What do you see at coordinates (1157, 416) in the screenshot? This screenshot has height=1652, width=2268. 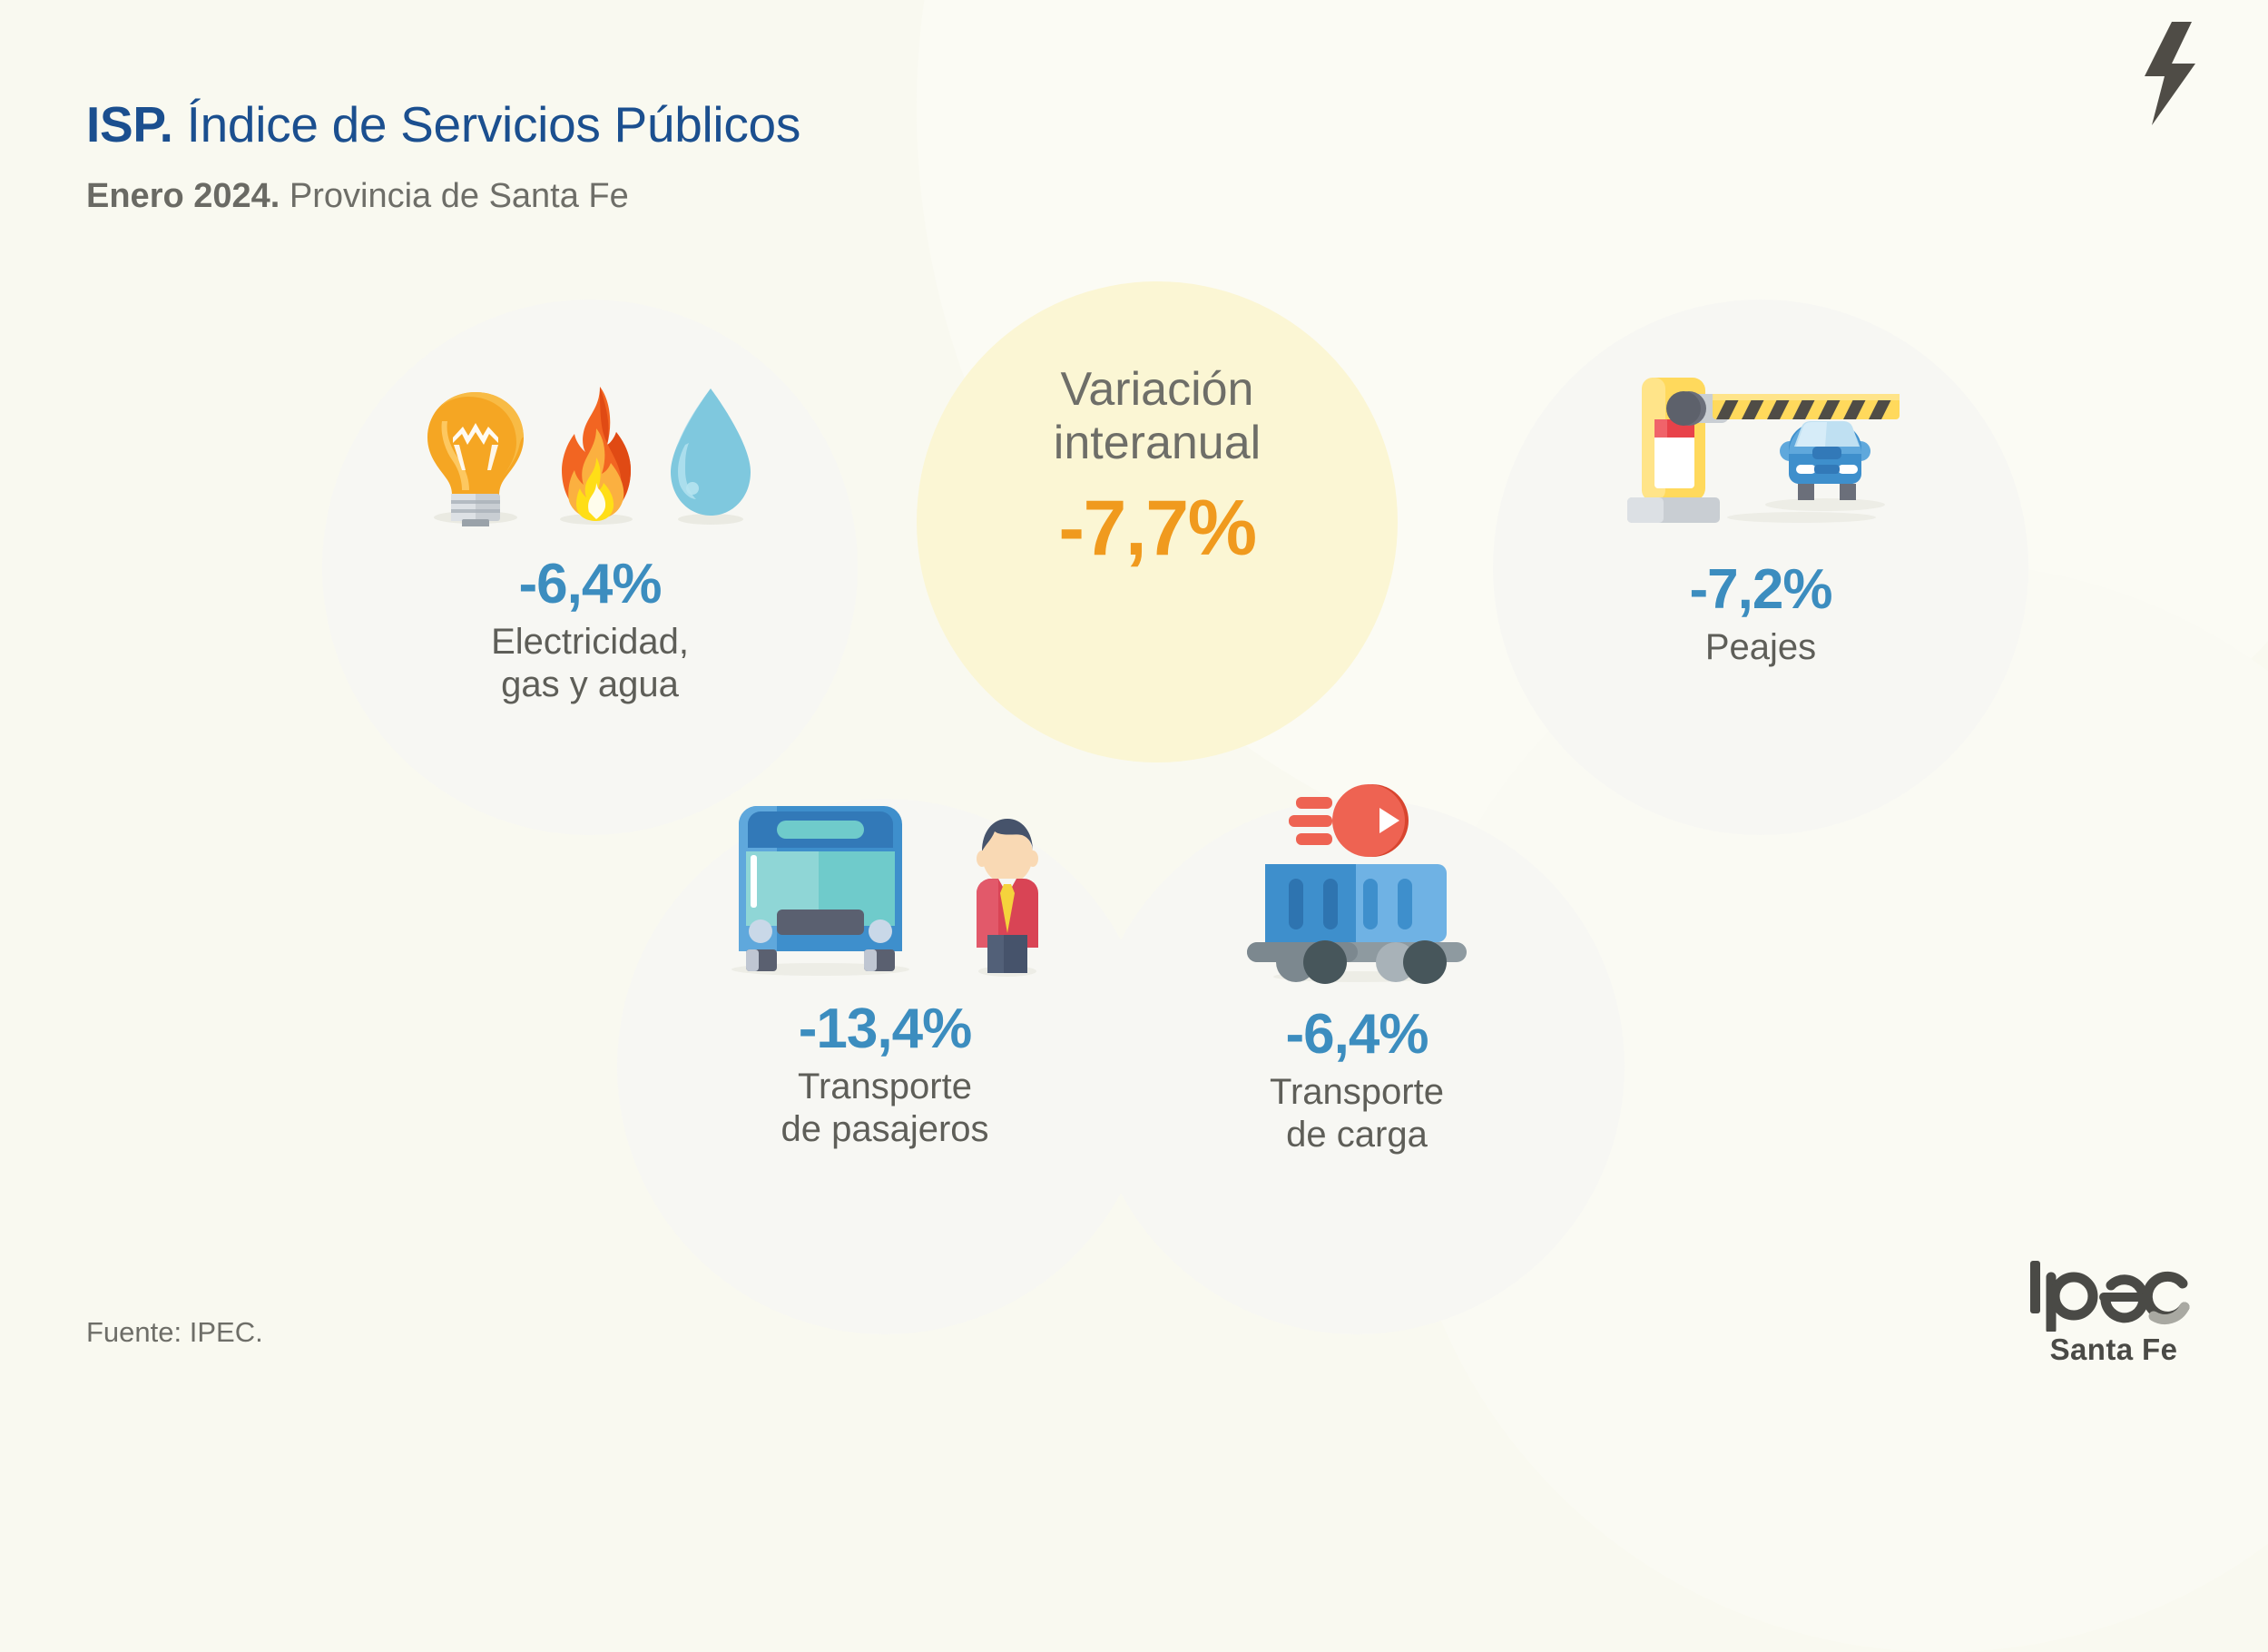 I see `main-caption: Variación interanual` at bounding box center [1157, 416].